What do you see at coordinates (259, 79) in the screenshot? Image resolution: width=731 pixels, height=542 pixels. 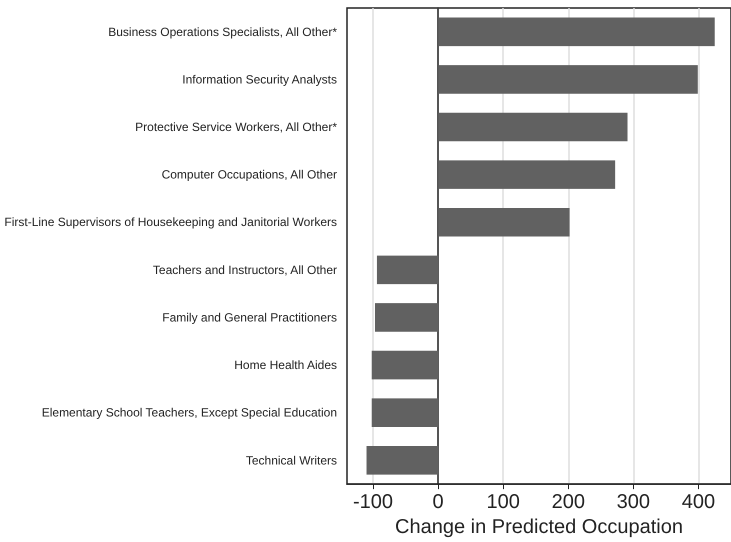 I see `y-tick-label: Information Security Analysts` at bounding box center [259, 79].